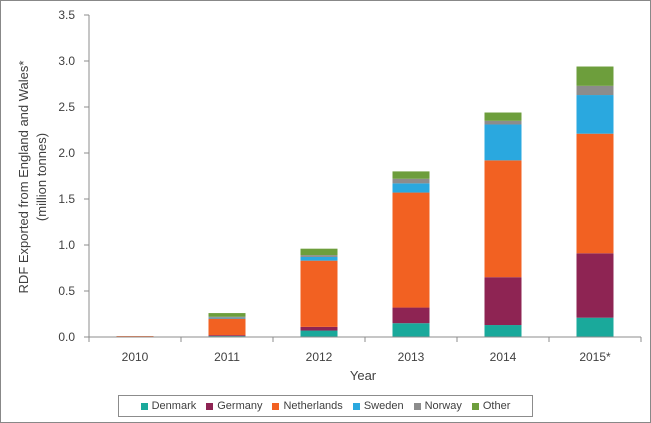  I want to click on legend-item-other: Other, so click(491, 406).